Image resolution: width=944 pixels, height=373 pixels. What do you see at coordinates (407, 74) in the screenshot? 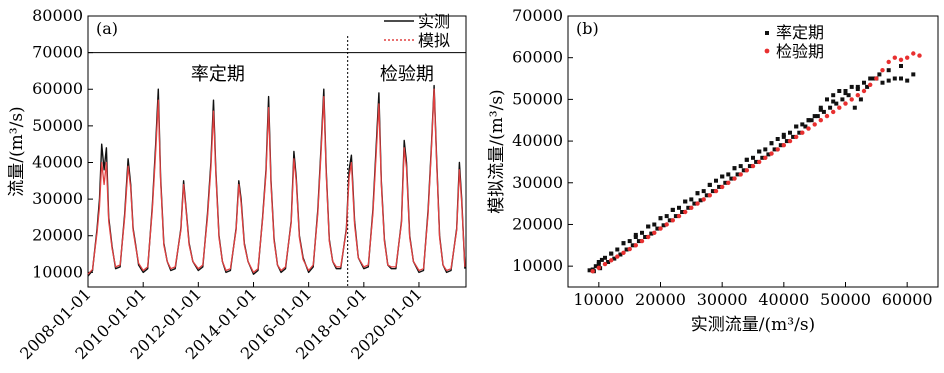
I see `period-label-validation: 检验期` at bounding box center [407, 74].